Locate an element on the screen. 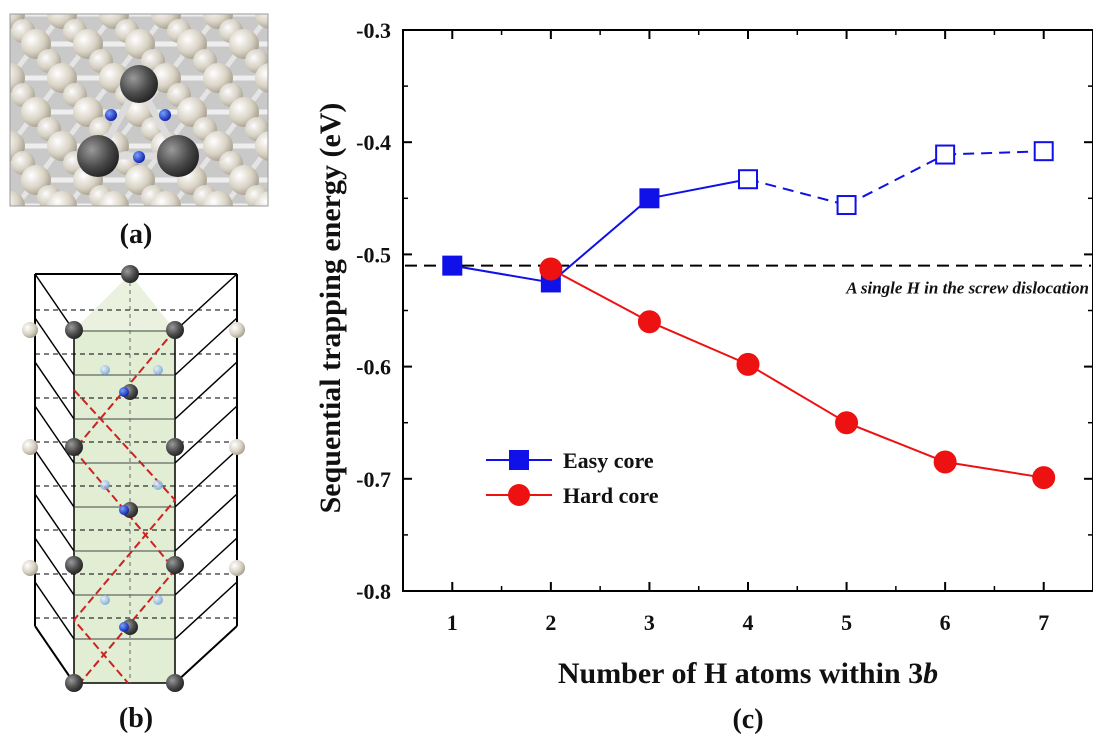  y-tick-label: -0.7 is located at coordinates (373, 479).